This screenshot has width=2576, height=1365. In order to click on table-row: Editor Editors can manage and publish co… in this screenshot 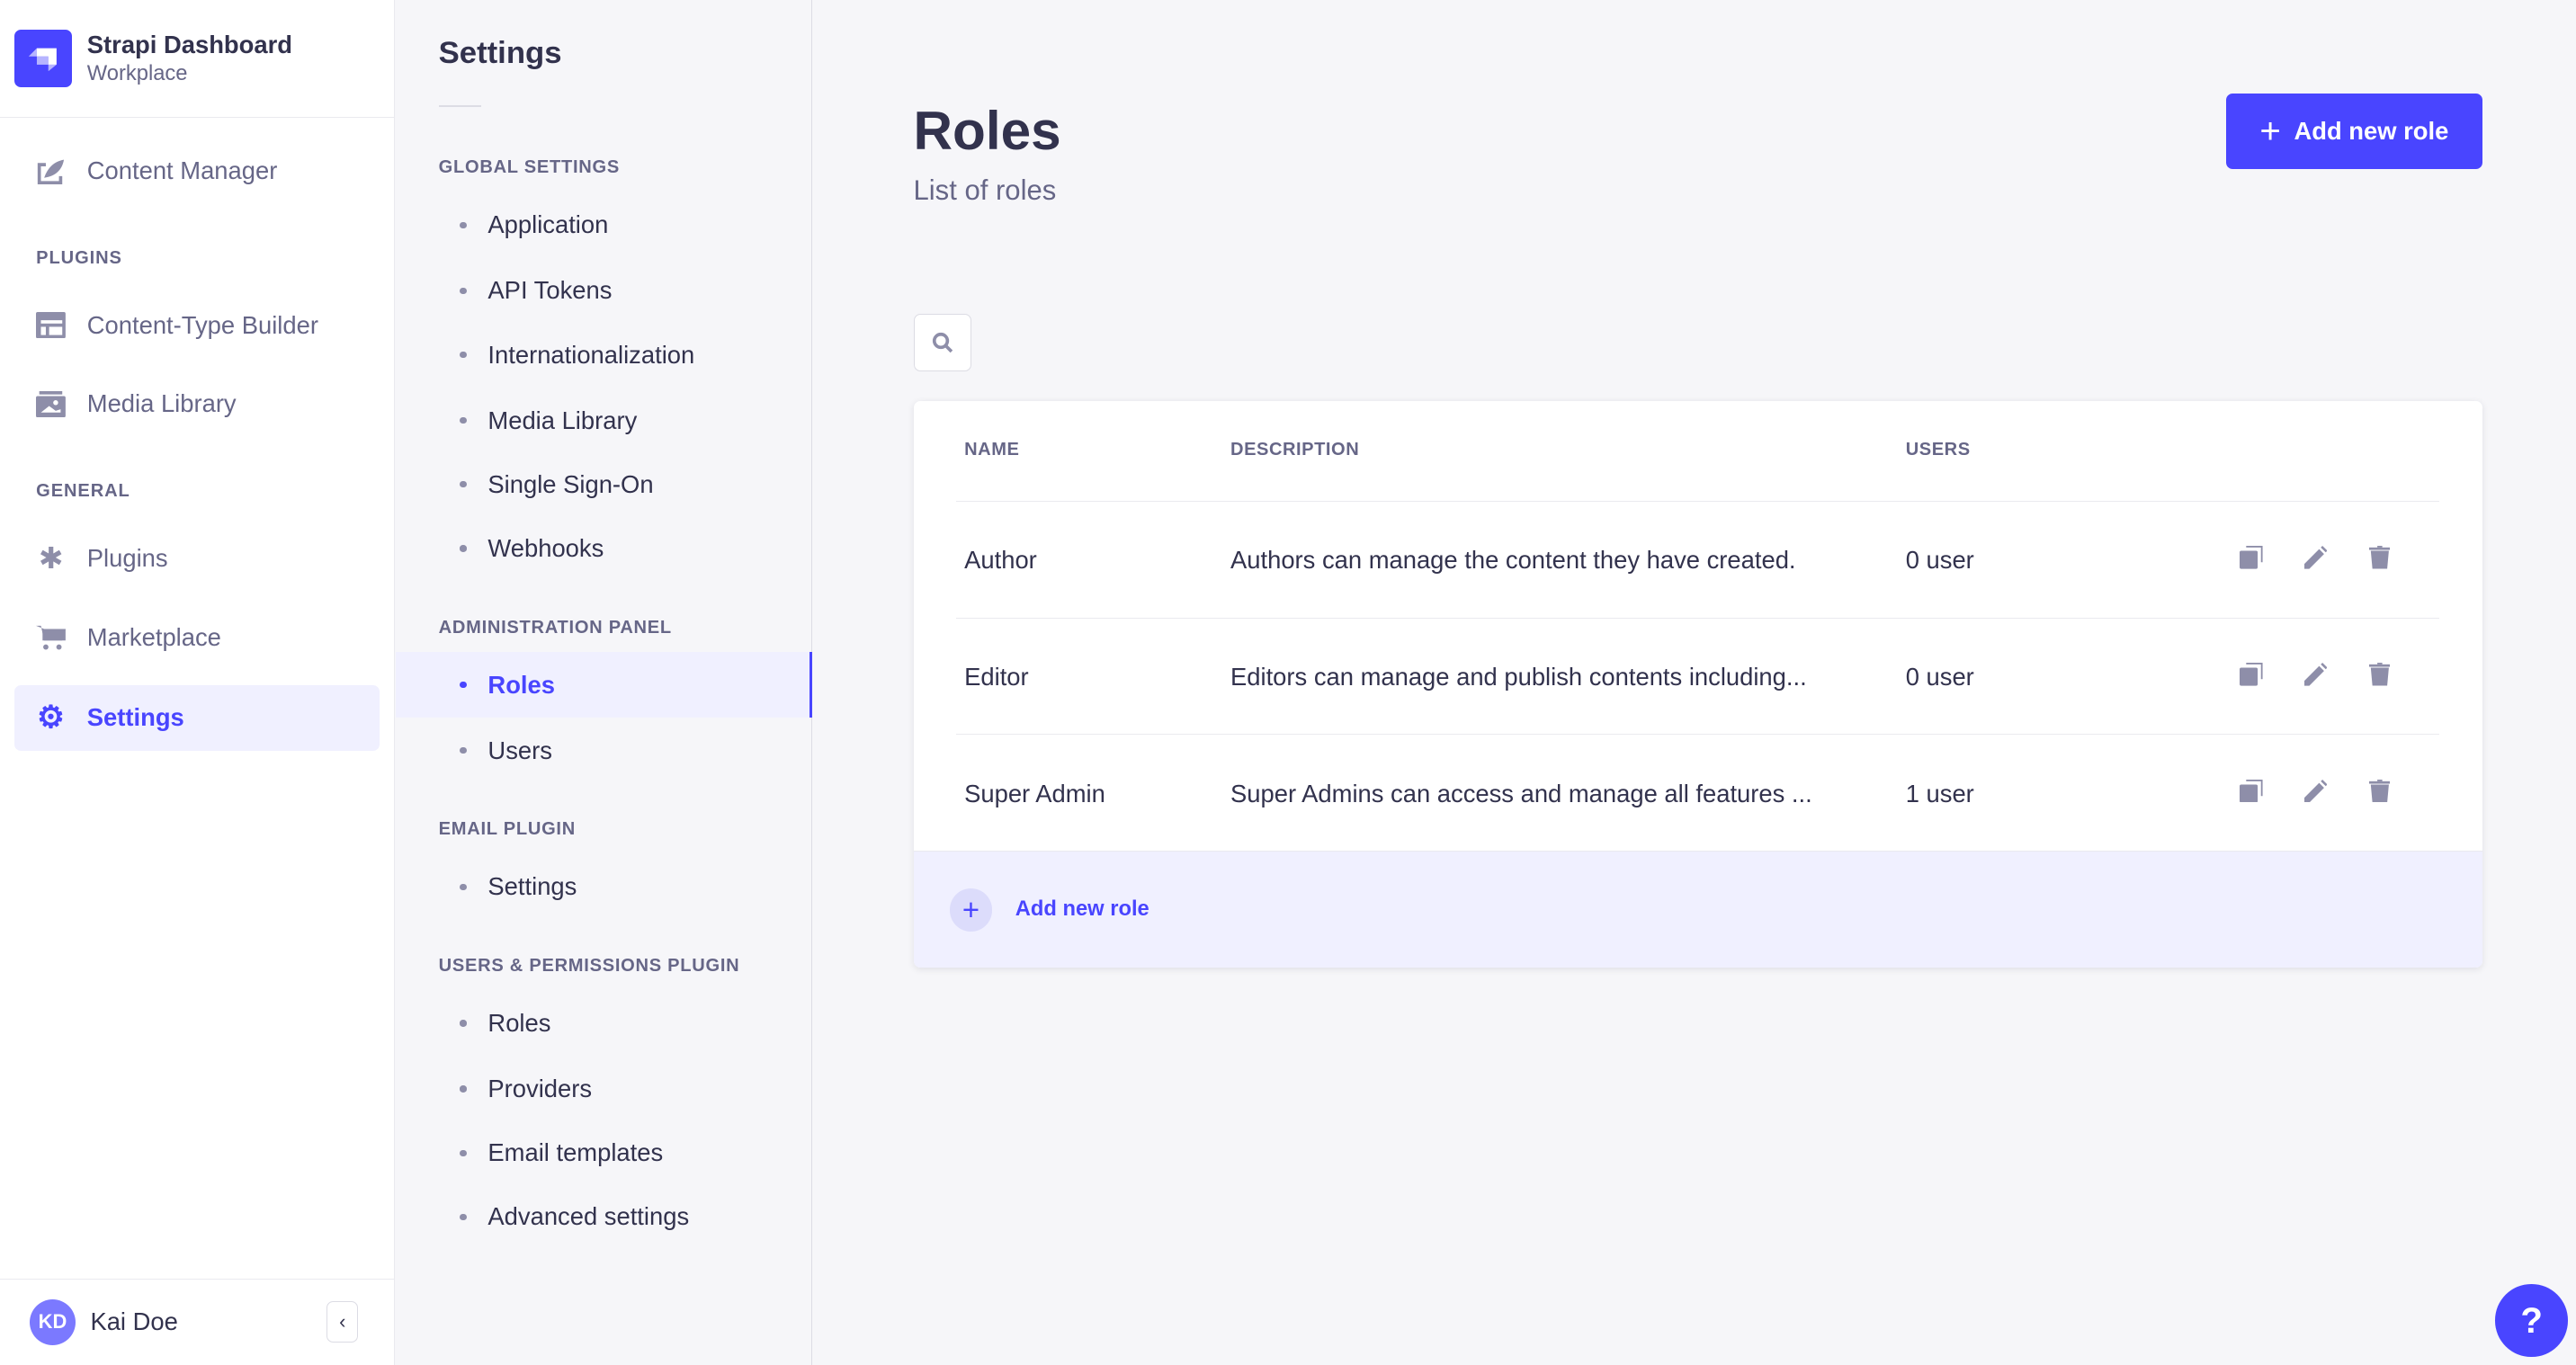, I will do `click(1698, 676)`.